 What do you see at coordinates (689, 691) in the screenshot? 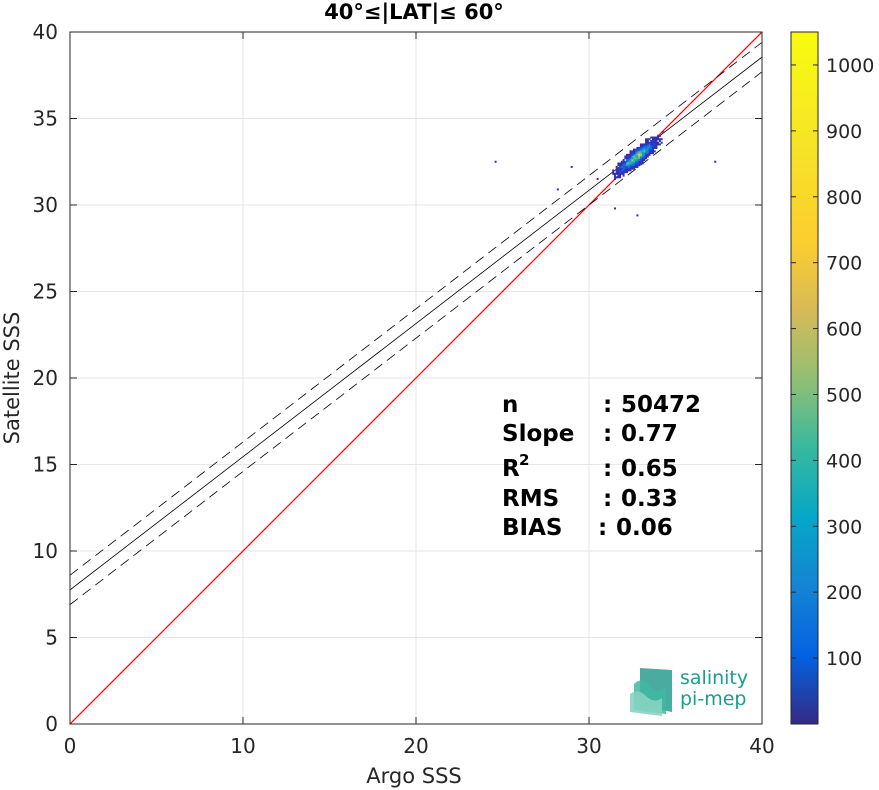
I see `salinity-pimep-logo: salinity pi-mep` at bounding box center [689, 691].